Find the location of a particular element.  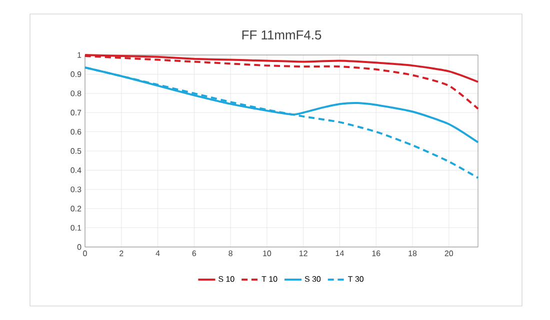

chart-title: FF 11mmF4.5 is located at coordinates (282, 35).